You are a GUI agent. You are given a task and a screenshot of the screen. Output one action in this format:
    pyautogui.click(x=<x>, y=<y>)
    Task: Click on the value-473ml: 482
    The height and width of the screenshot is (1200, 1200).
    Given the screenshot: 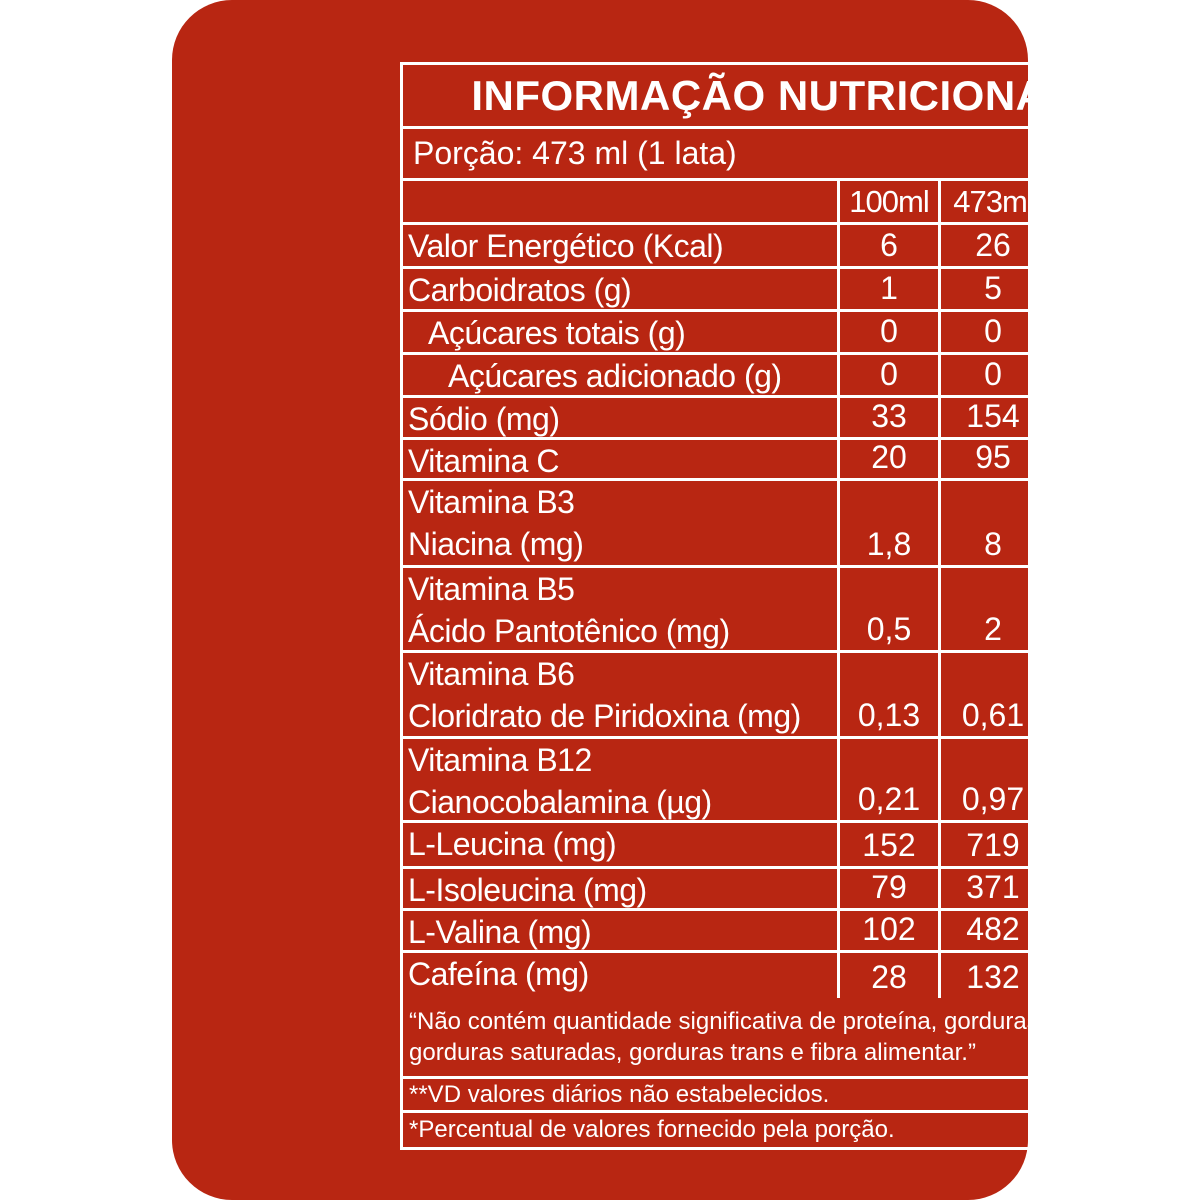 What is the action you would take?
    pyautogui.click(x=991, y=930)
    